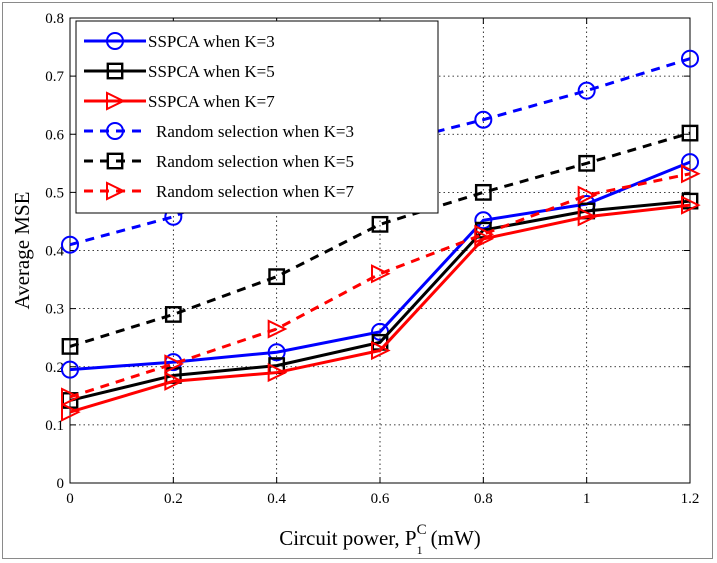 The height and width of the screenshot is (563, 717). I want to click on y-tick-label: 0.8, so click(54, 19).